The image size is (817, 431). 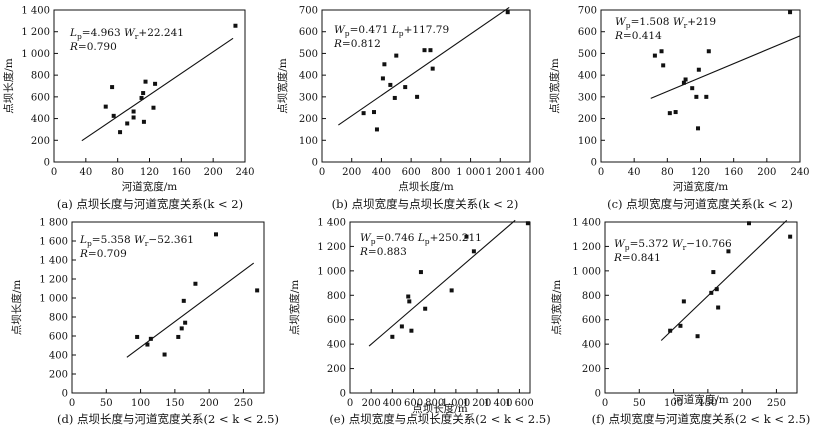 I want to click on regression-line, so click(x=725, y=67).